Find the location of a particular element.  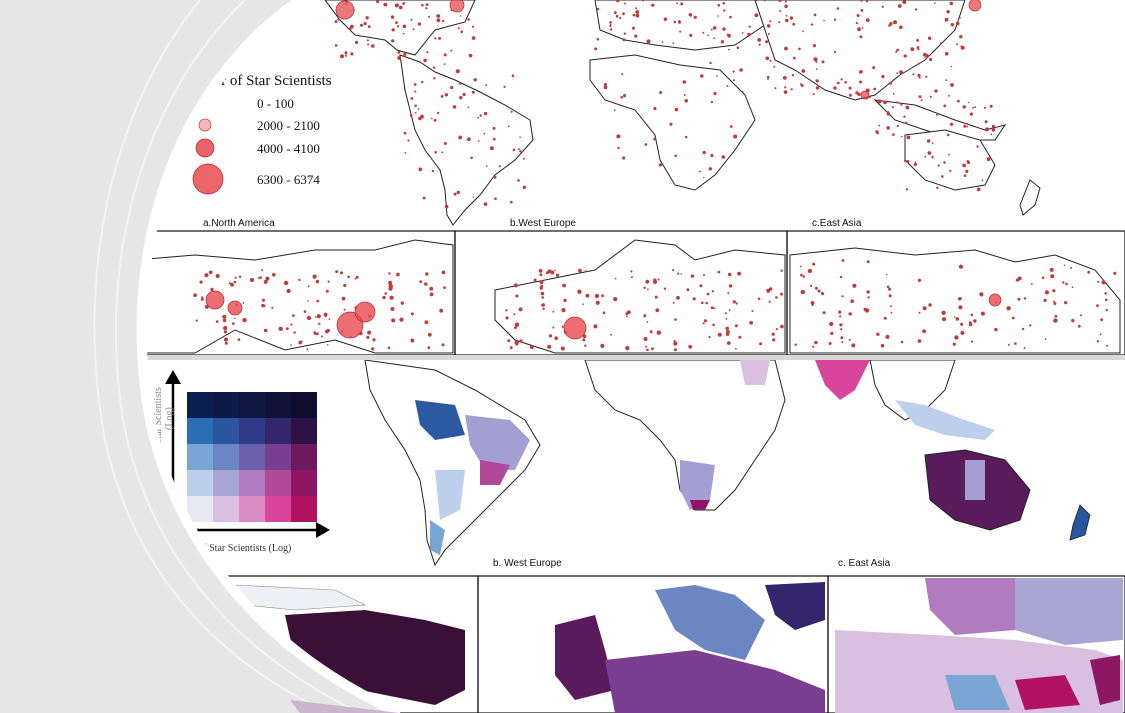

region-southern-africa is located at coordinates (697, 485).